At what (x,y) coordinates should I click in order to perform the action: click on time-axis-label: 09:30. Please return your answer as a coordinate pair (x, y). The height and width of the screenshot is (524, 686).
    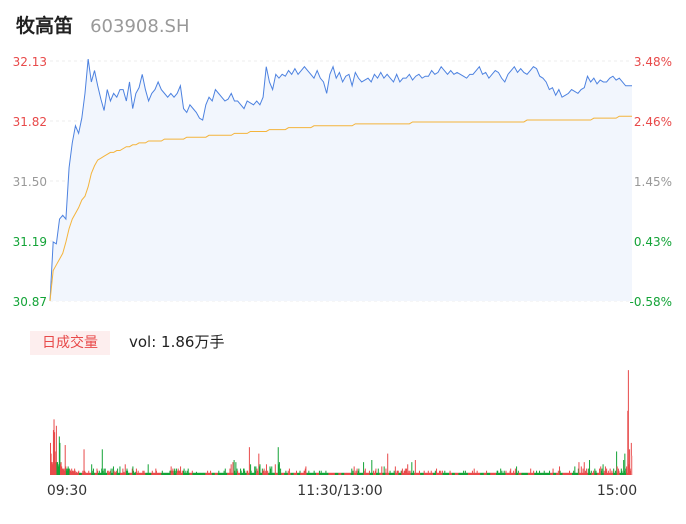
    Looking at the image, I should click on (67, 491).